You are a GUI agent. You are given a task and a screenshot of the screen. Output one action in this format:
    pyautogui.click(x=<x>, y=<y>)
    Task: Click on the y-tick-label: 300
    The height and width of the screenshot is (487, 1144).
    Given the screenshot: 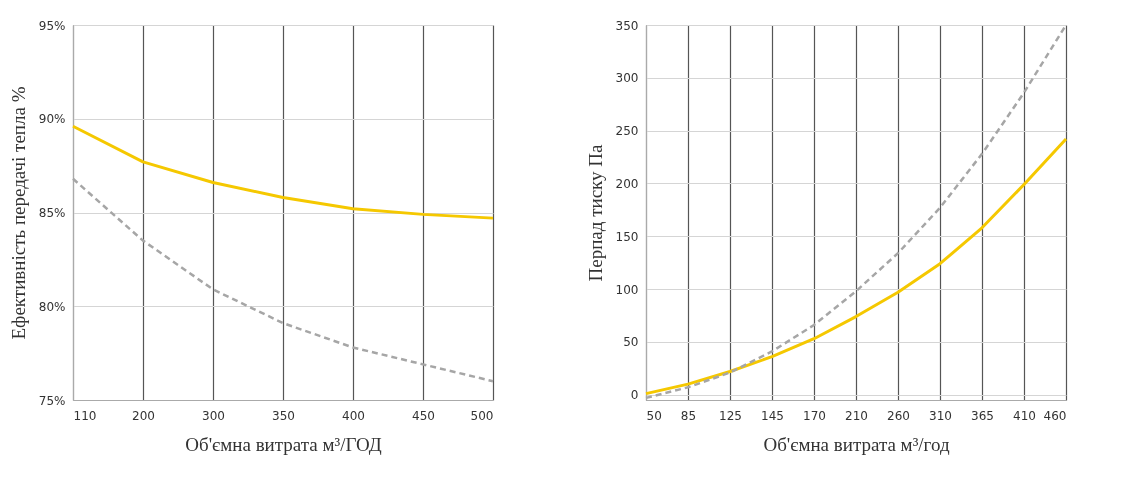 What is the action you would take?
    pyautogui.click(x=627, y=78)
    